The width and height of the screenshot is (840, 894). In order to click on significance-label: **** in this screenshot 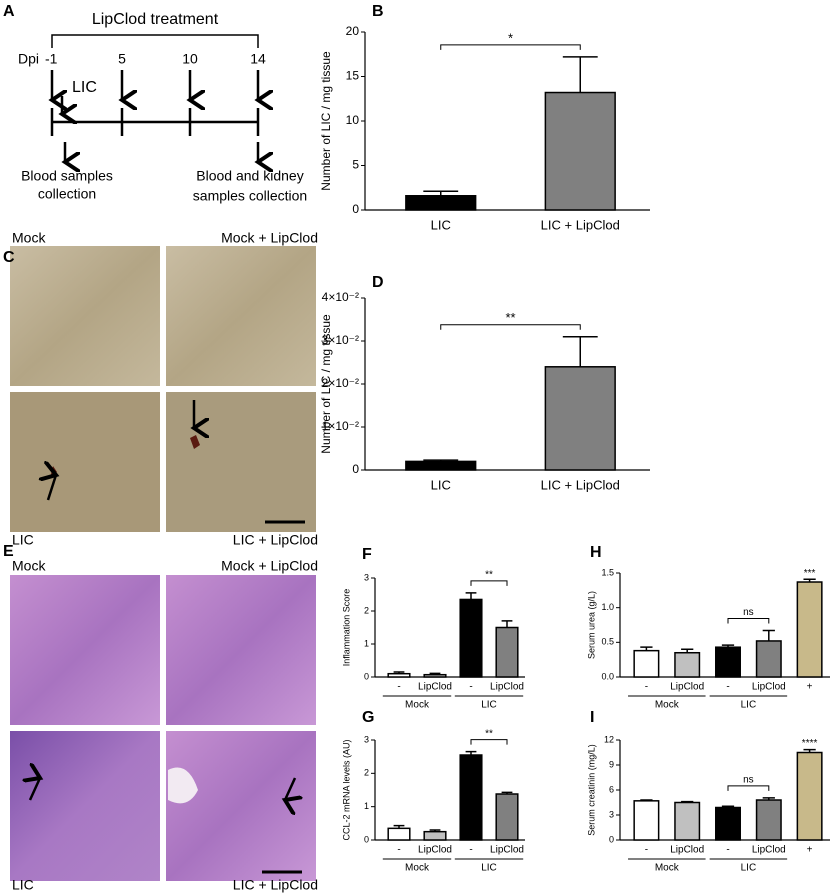, I will do `click(810, 743)`.